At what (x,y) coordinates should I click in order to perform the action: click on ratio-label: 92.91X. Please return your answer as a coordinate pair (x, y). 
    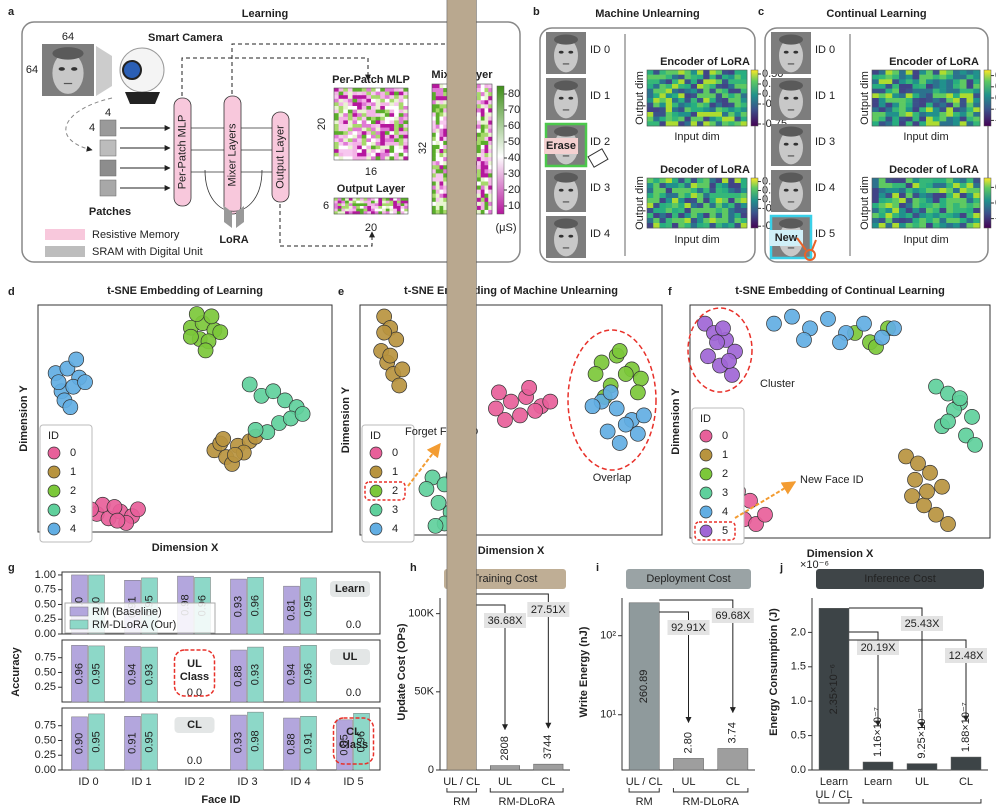
    Looking at the image, I should click on (689, 628).